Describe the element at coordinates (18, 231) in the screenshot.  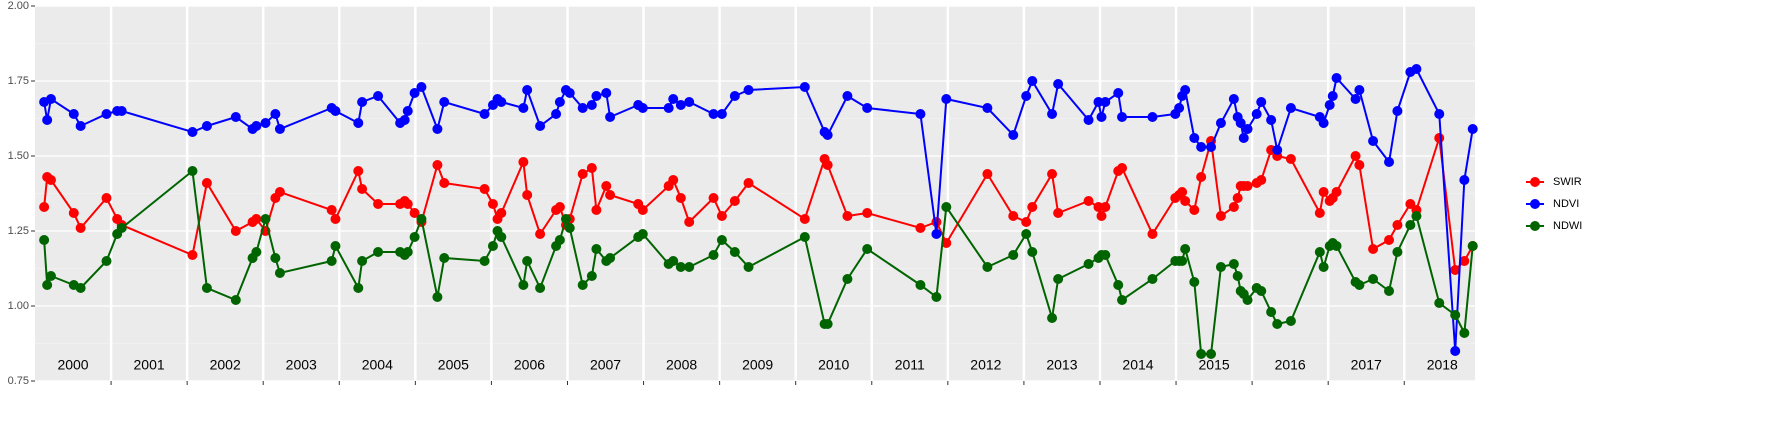
I see `y-tick-label: 1.25` at that location.